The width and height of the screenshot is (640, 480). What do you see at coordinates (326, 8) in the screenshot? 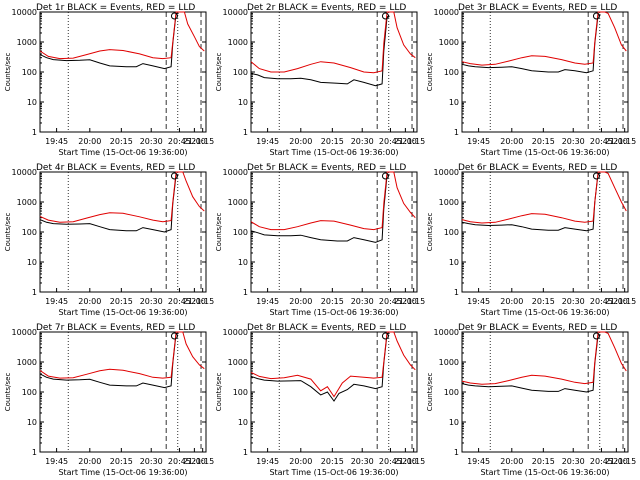
I see `chart-title: Det 2r BLACK = Events, RED = LLD` at bounding box center [326, 8].